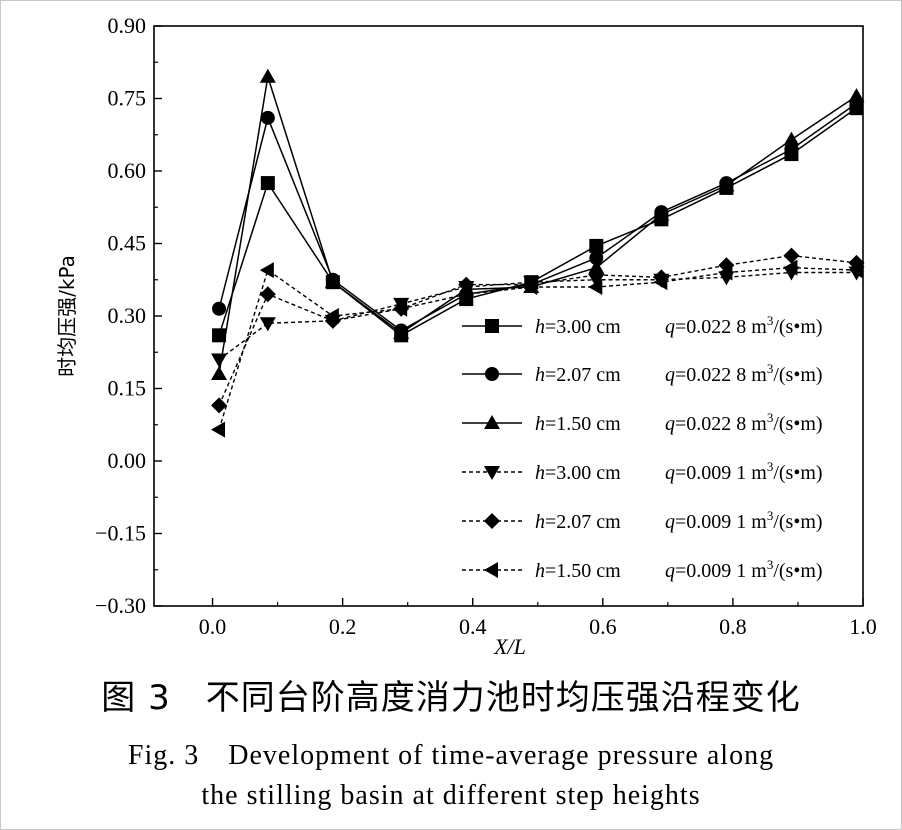 Image resolution: width=902 pixels, height=830 pixels. I want to click on legend-item-1: h=3.00 cm q=0.022 8 m3/(s•m), so click(642, 325).